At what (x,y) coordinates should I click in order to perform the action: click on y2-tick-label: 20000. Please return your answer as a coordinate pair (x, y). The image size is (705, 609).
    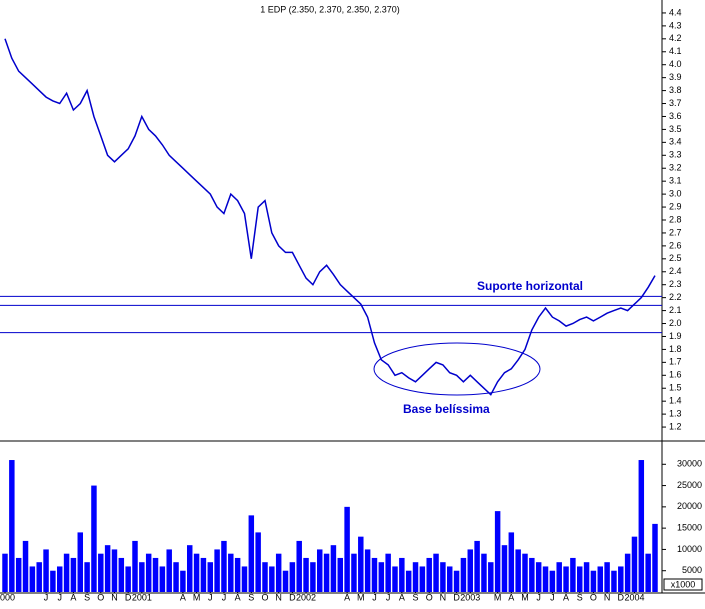
    Looking at the image, I should click on (689, 506).